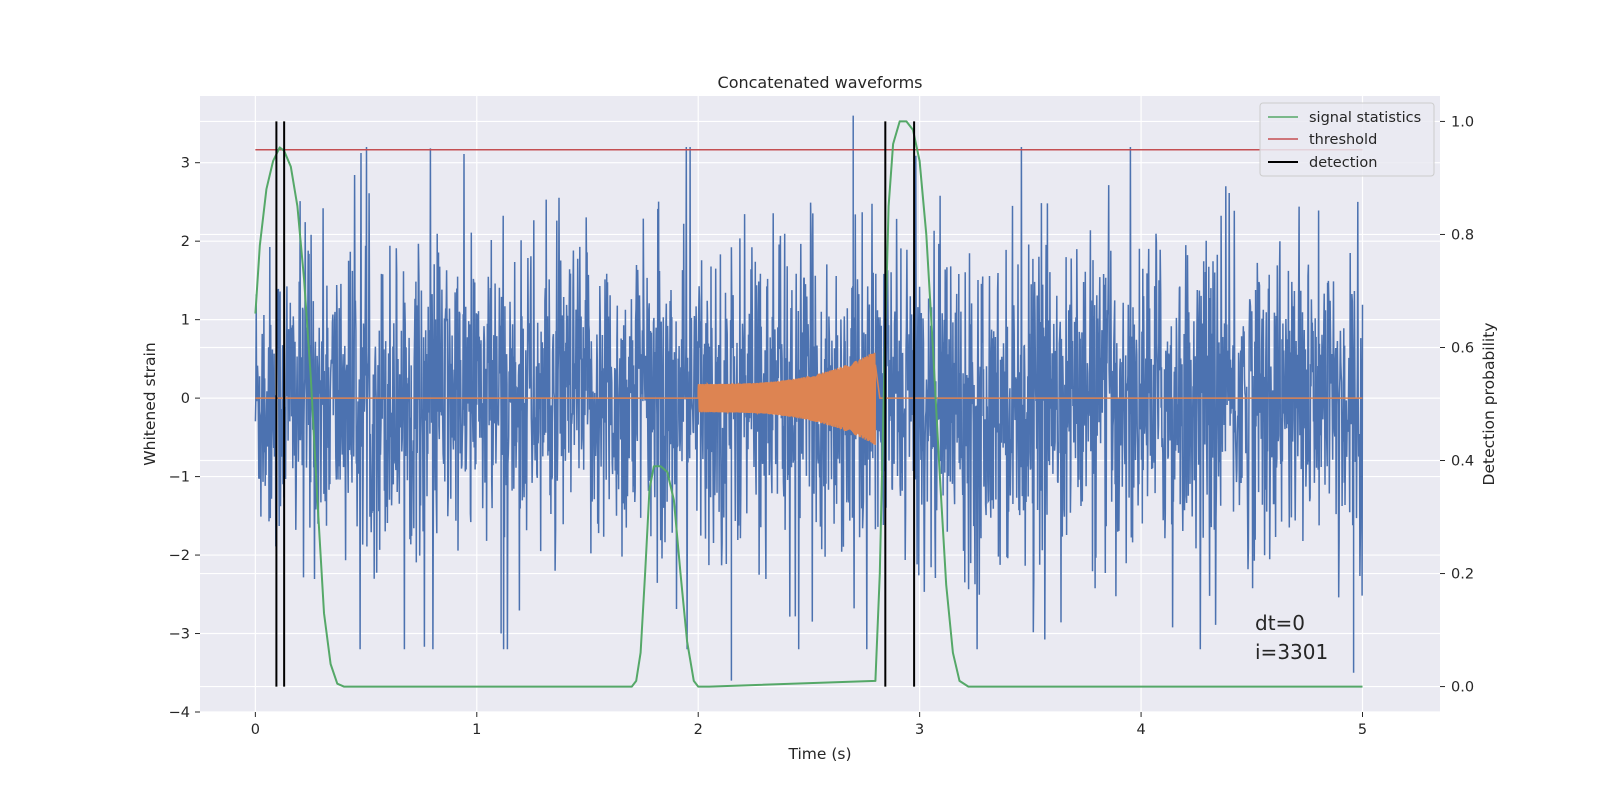 The width and height of the screenshot is (1600, 804). Describe the element at coordinates (919, 730) in the screenshot. I see `x-tick-label-3: 3` at that location.